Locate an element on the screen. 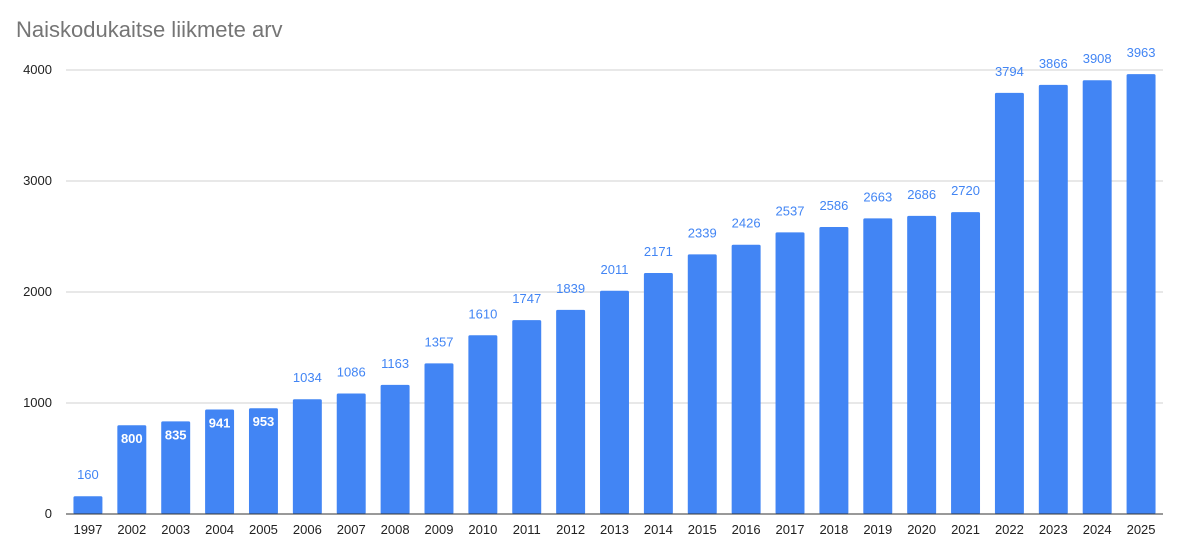  data-label: 1034 is located at coordinates (307, 377).